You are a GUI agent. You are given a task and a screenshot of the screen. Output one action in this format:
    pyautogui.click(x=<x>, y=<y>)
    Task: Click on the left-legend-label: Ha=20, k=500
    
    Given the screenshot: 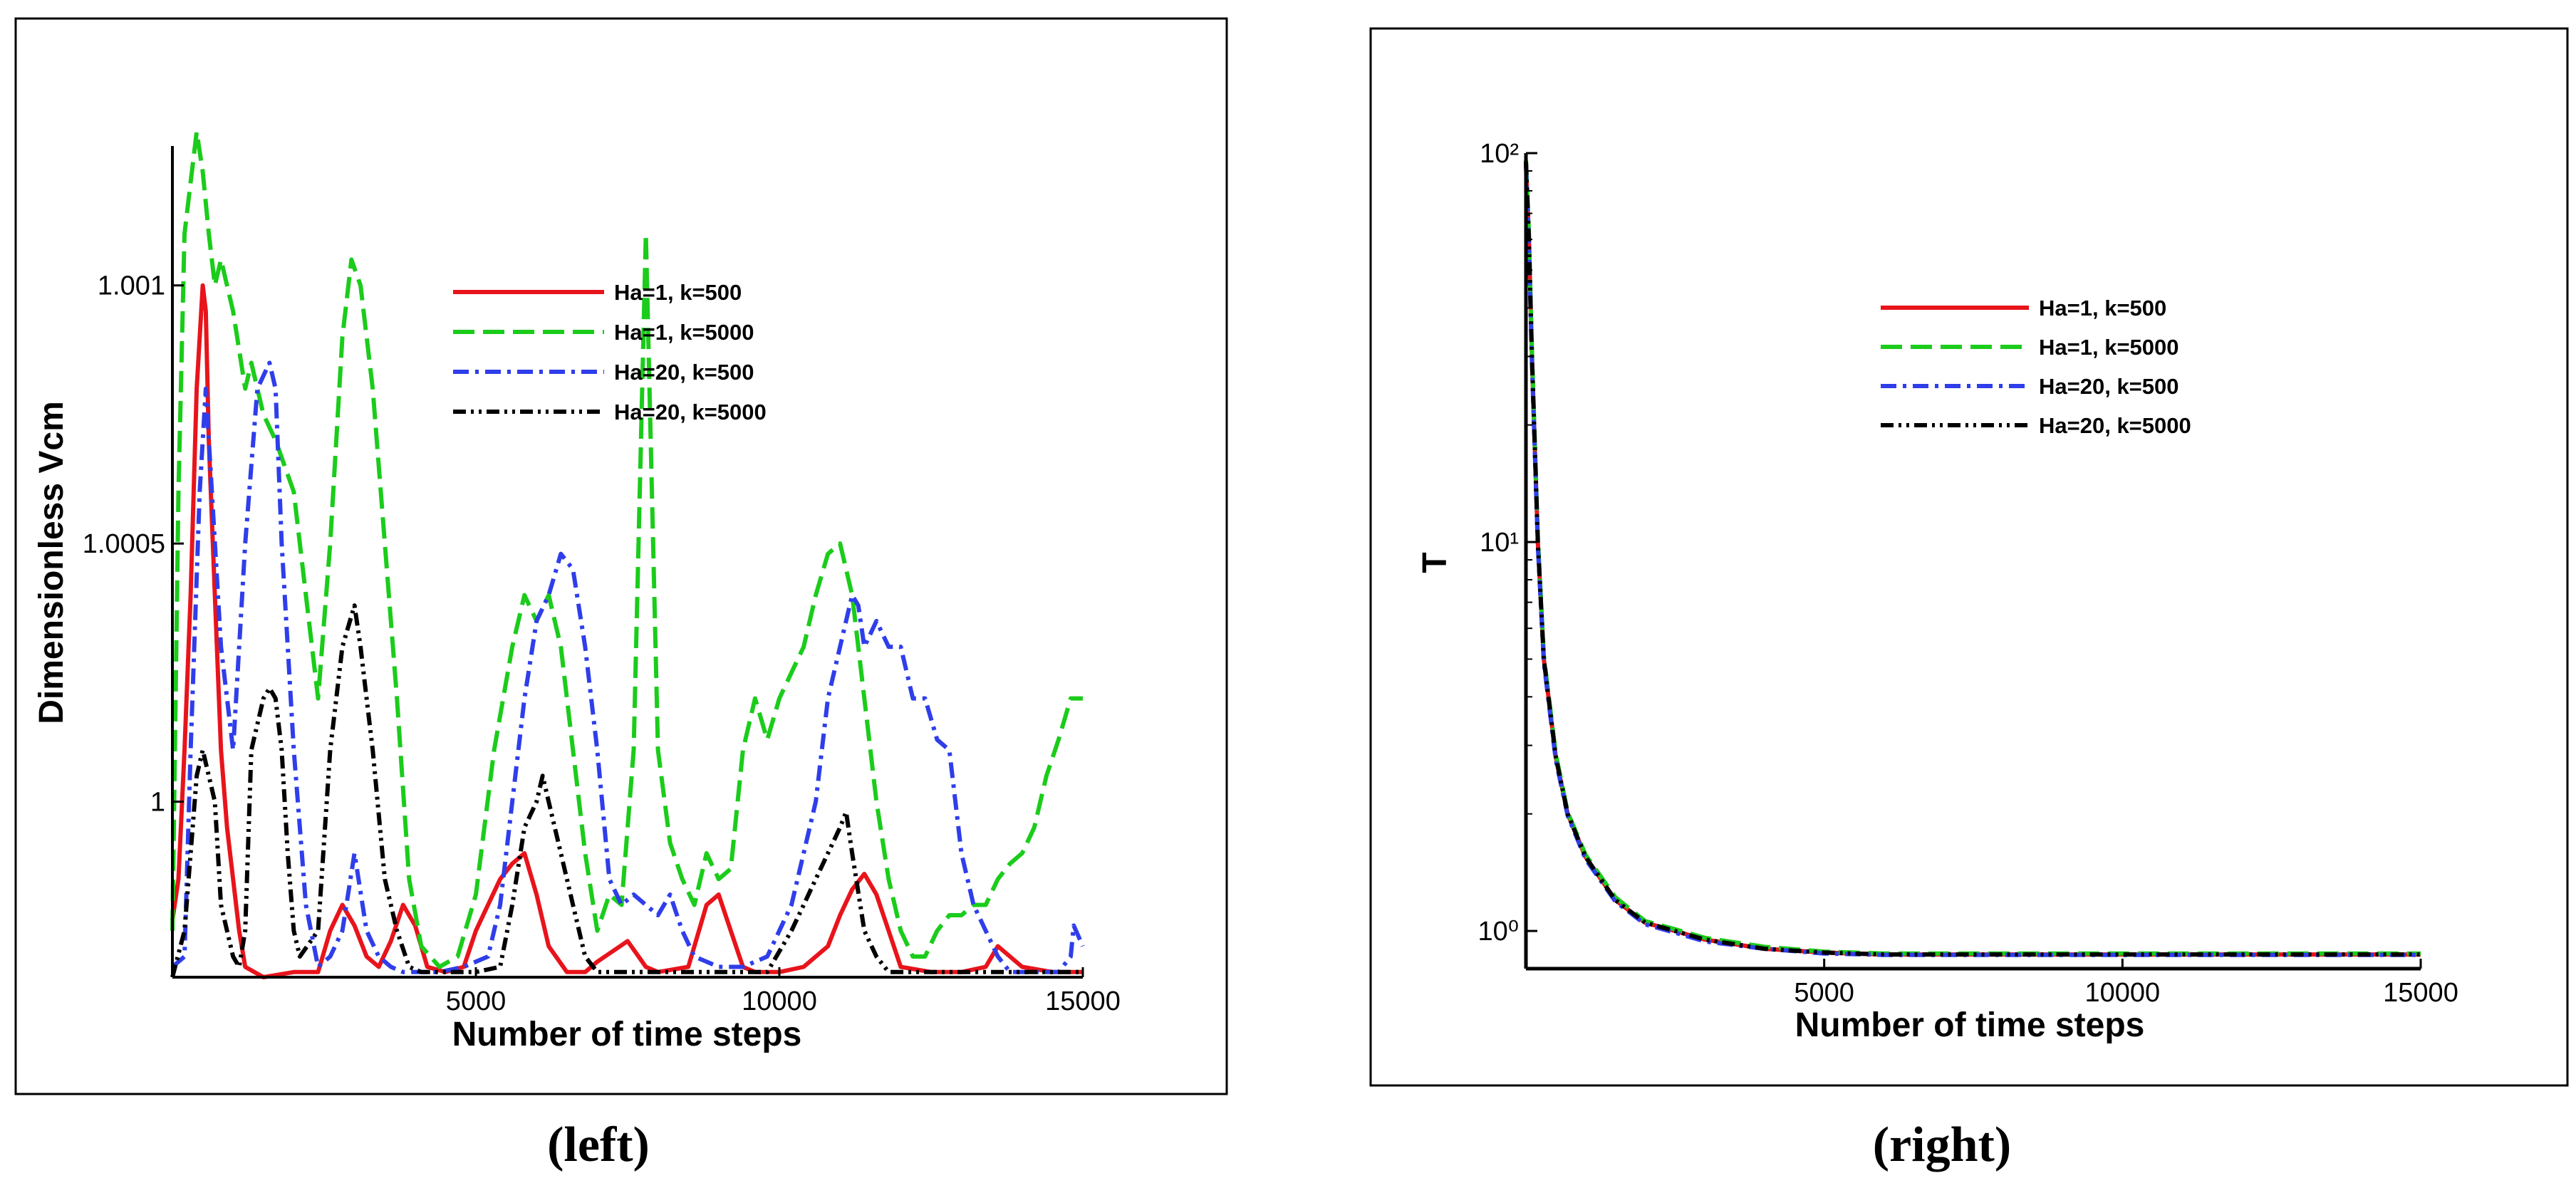 What is the action you would take?
    pyautogui.click(x=684, y=372)
    